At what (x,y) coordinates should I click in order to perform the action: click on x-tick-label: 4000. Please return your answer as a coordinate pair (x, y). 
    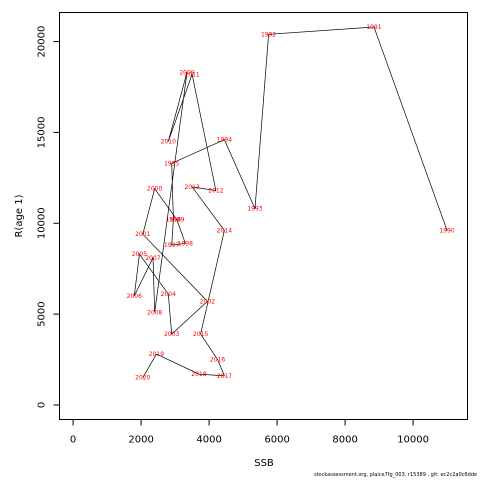
    Looking at the image, I should click on (208, 440).